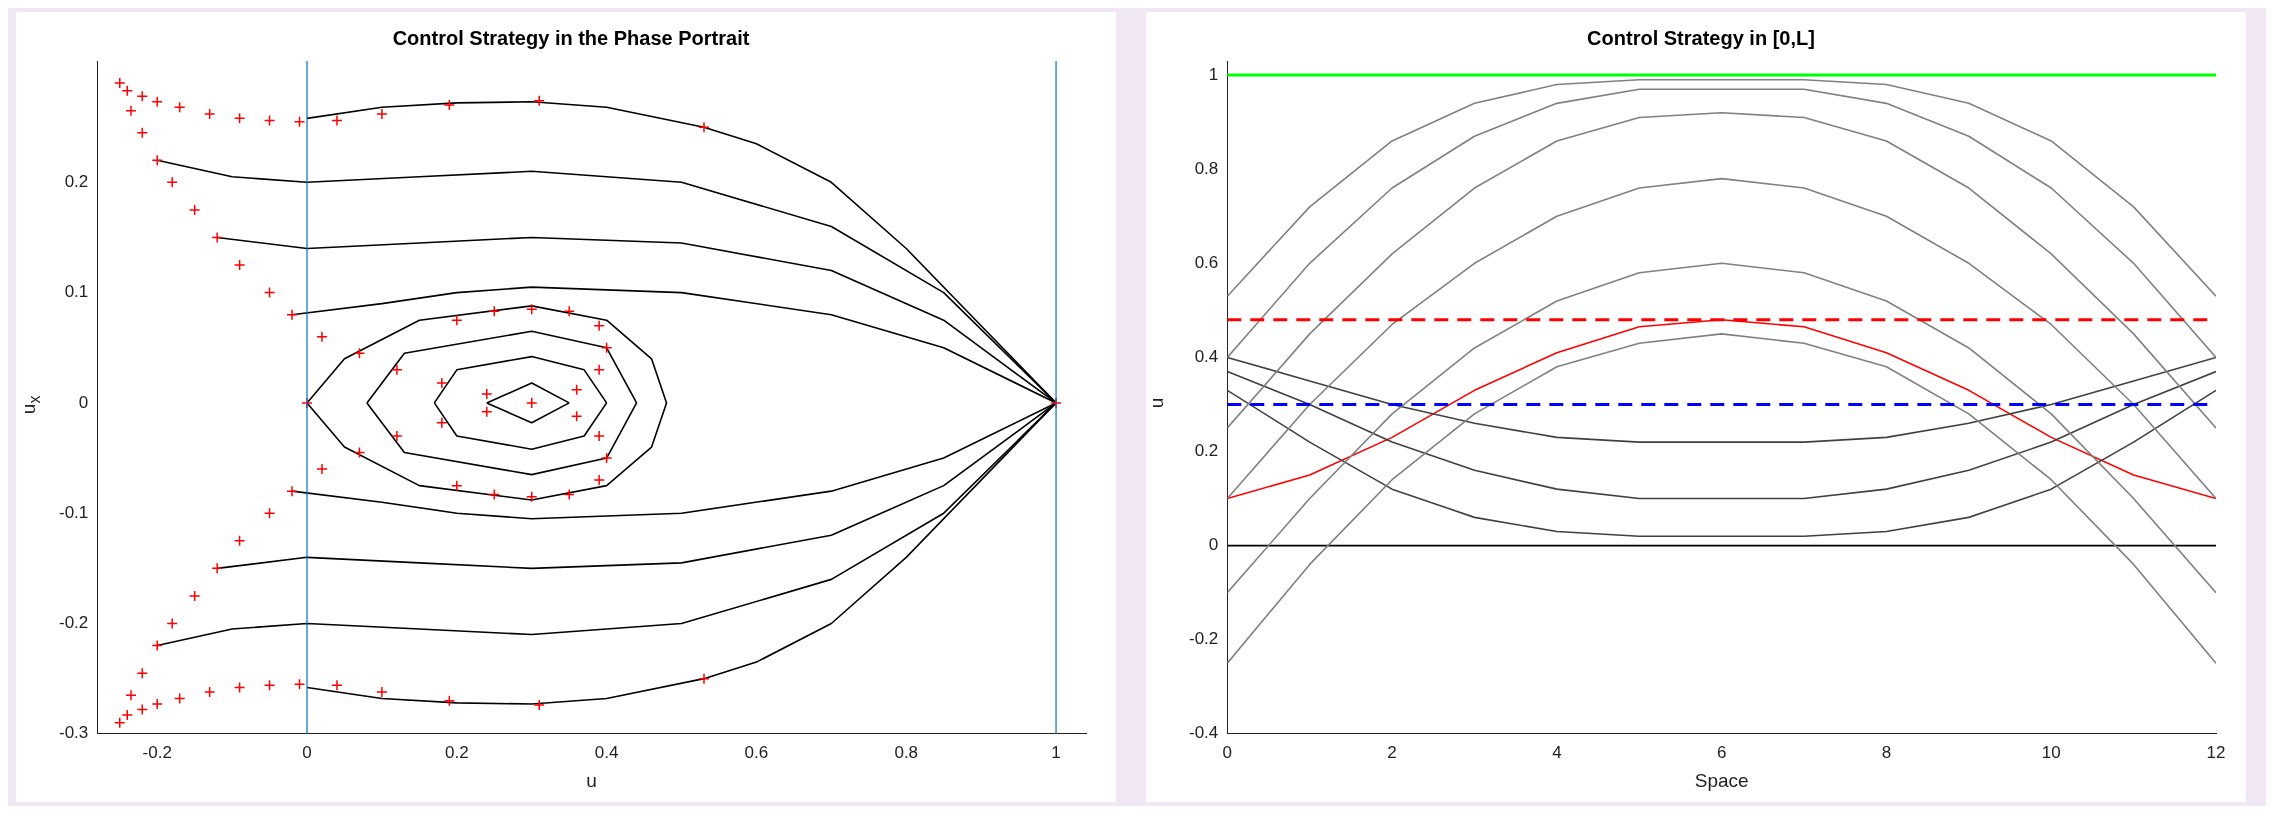 This screenshot has width=2274, height=819. I want to click on x-tick-label: 0.6, so click(756, 752).